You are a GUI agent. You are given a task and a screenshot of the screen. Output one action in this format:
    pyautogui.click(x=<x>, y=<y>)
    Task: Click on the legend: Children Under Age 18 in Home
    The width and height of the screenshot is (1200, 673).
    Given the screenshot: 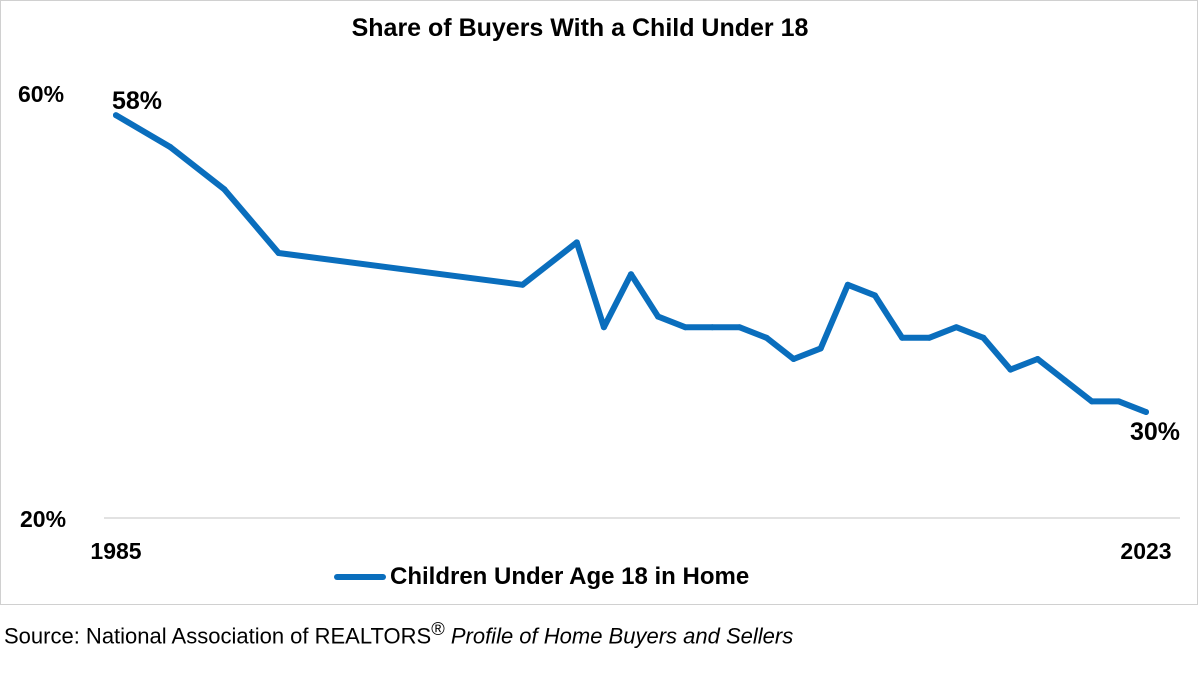 What is the action you would take?
    pyautogui.click(x=541, y=577)
    